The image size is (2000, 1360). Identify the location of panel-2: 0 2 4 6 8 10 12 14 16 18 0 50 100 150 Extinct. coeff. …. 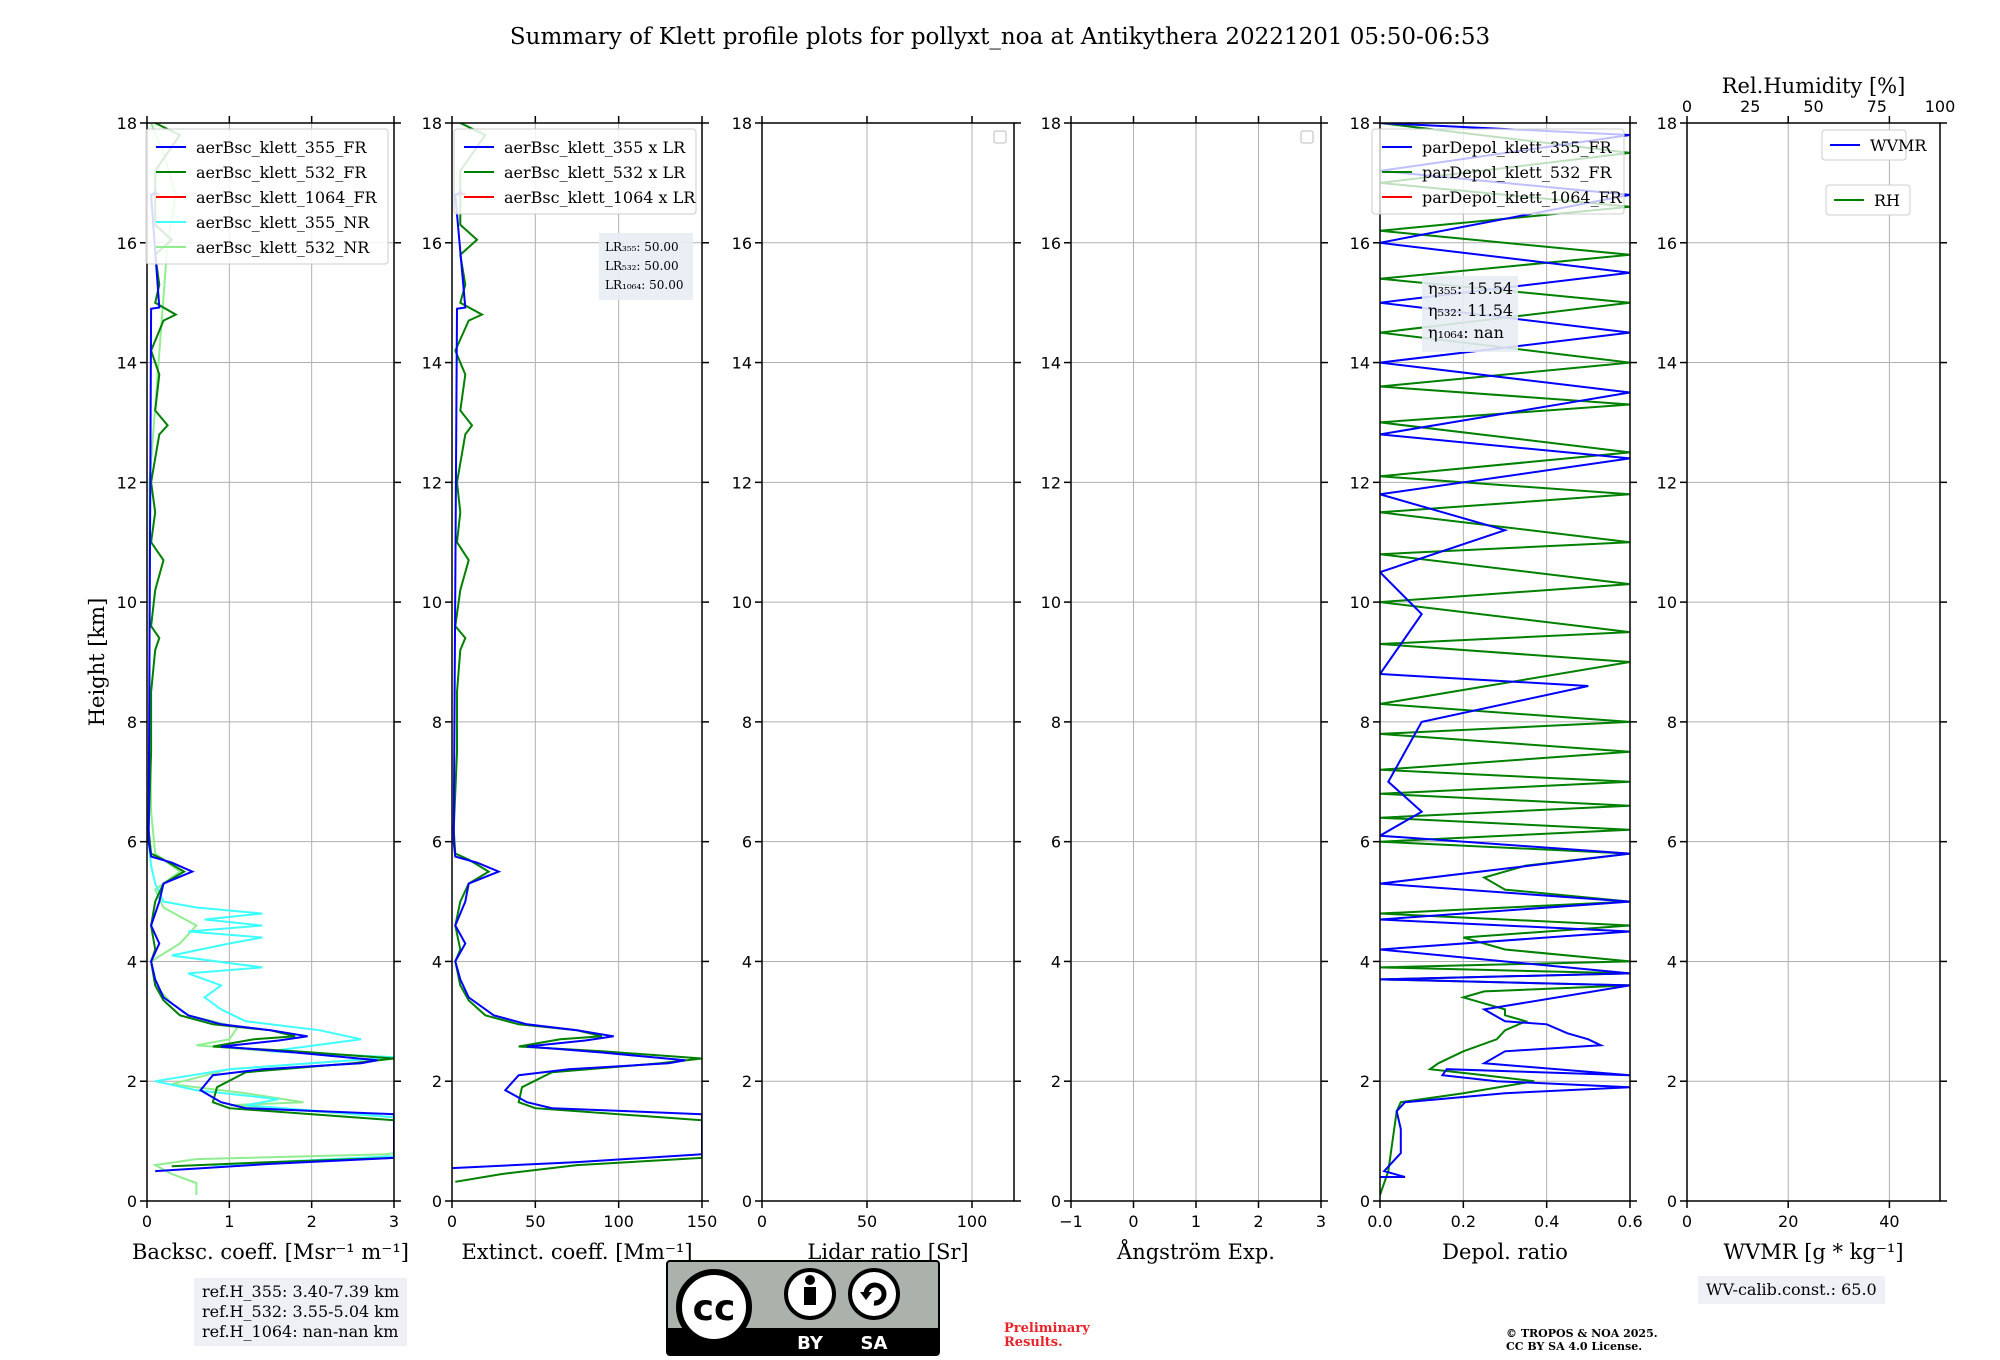
(570, 689).